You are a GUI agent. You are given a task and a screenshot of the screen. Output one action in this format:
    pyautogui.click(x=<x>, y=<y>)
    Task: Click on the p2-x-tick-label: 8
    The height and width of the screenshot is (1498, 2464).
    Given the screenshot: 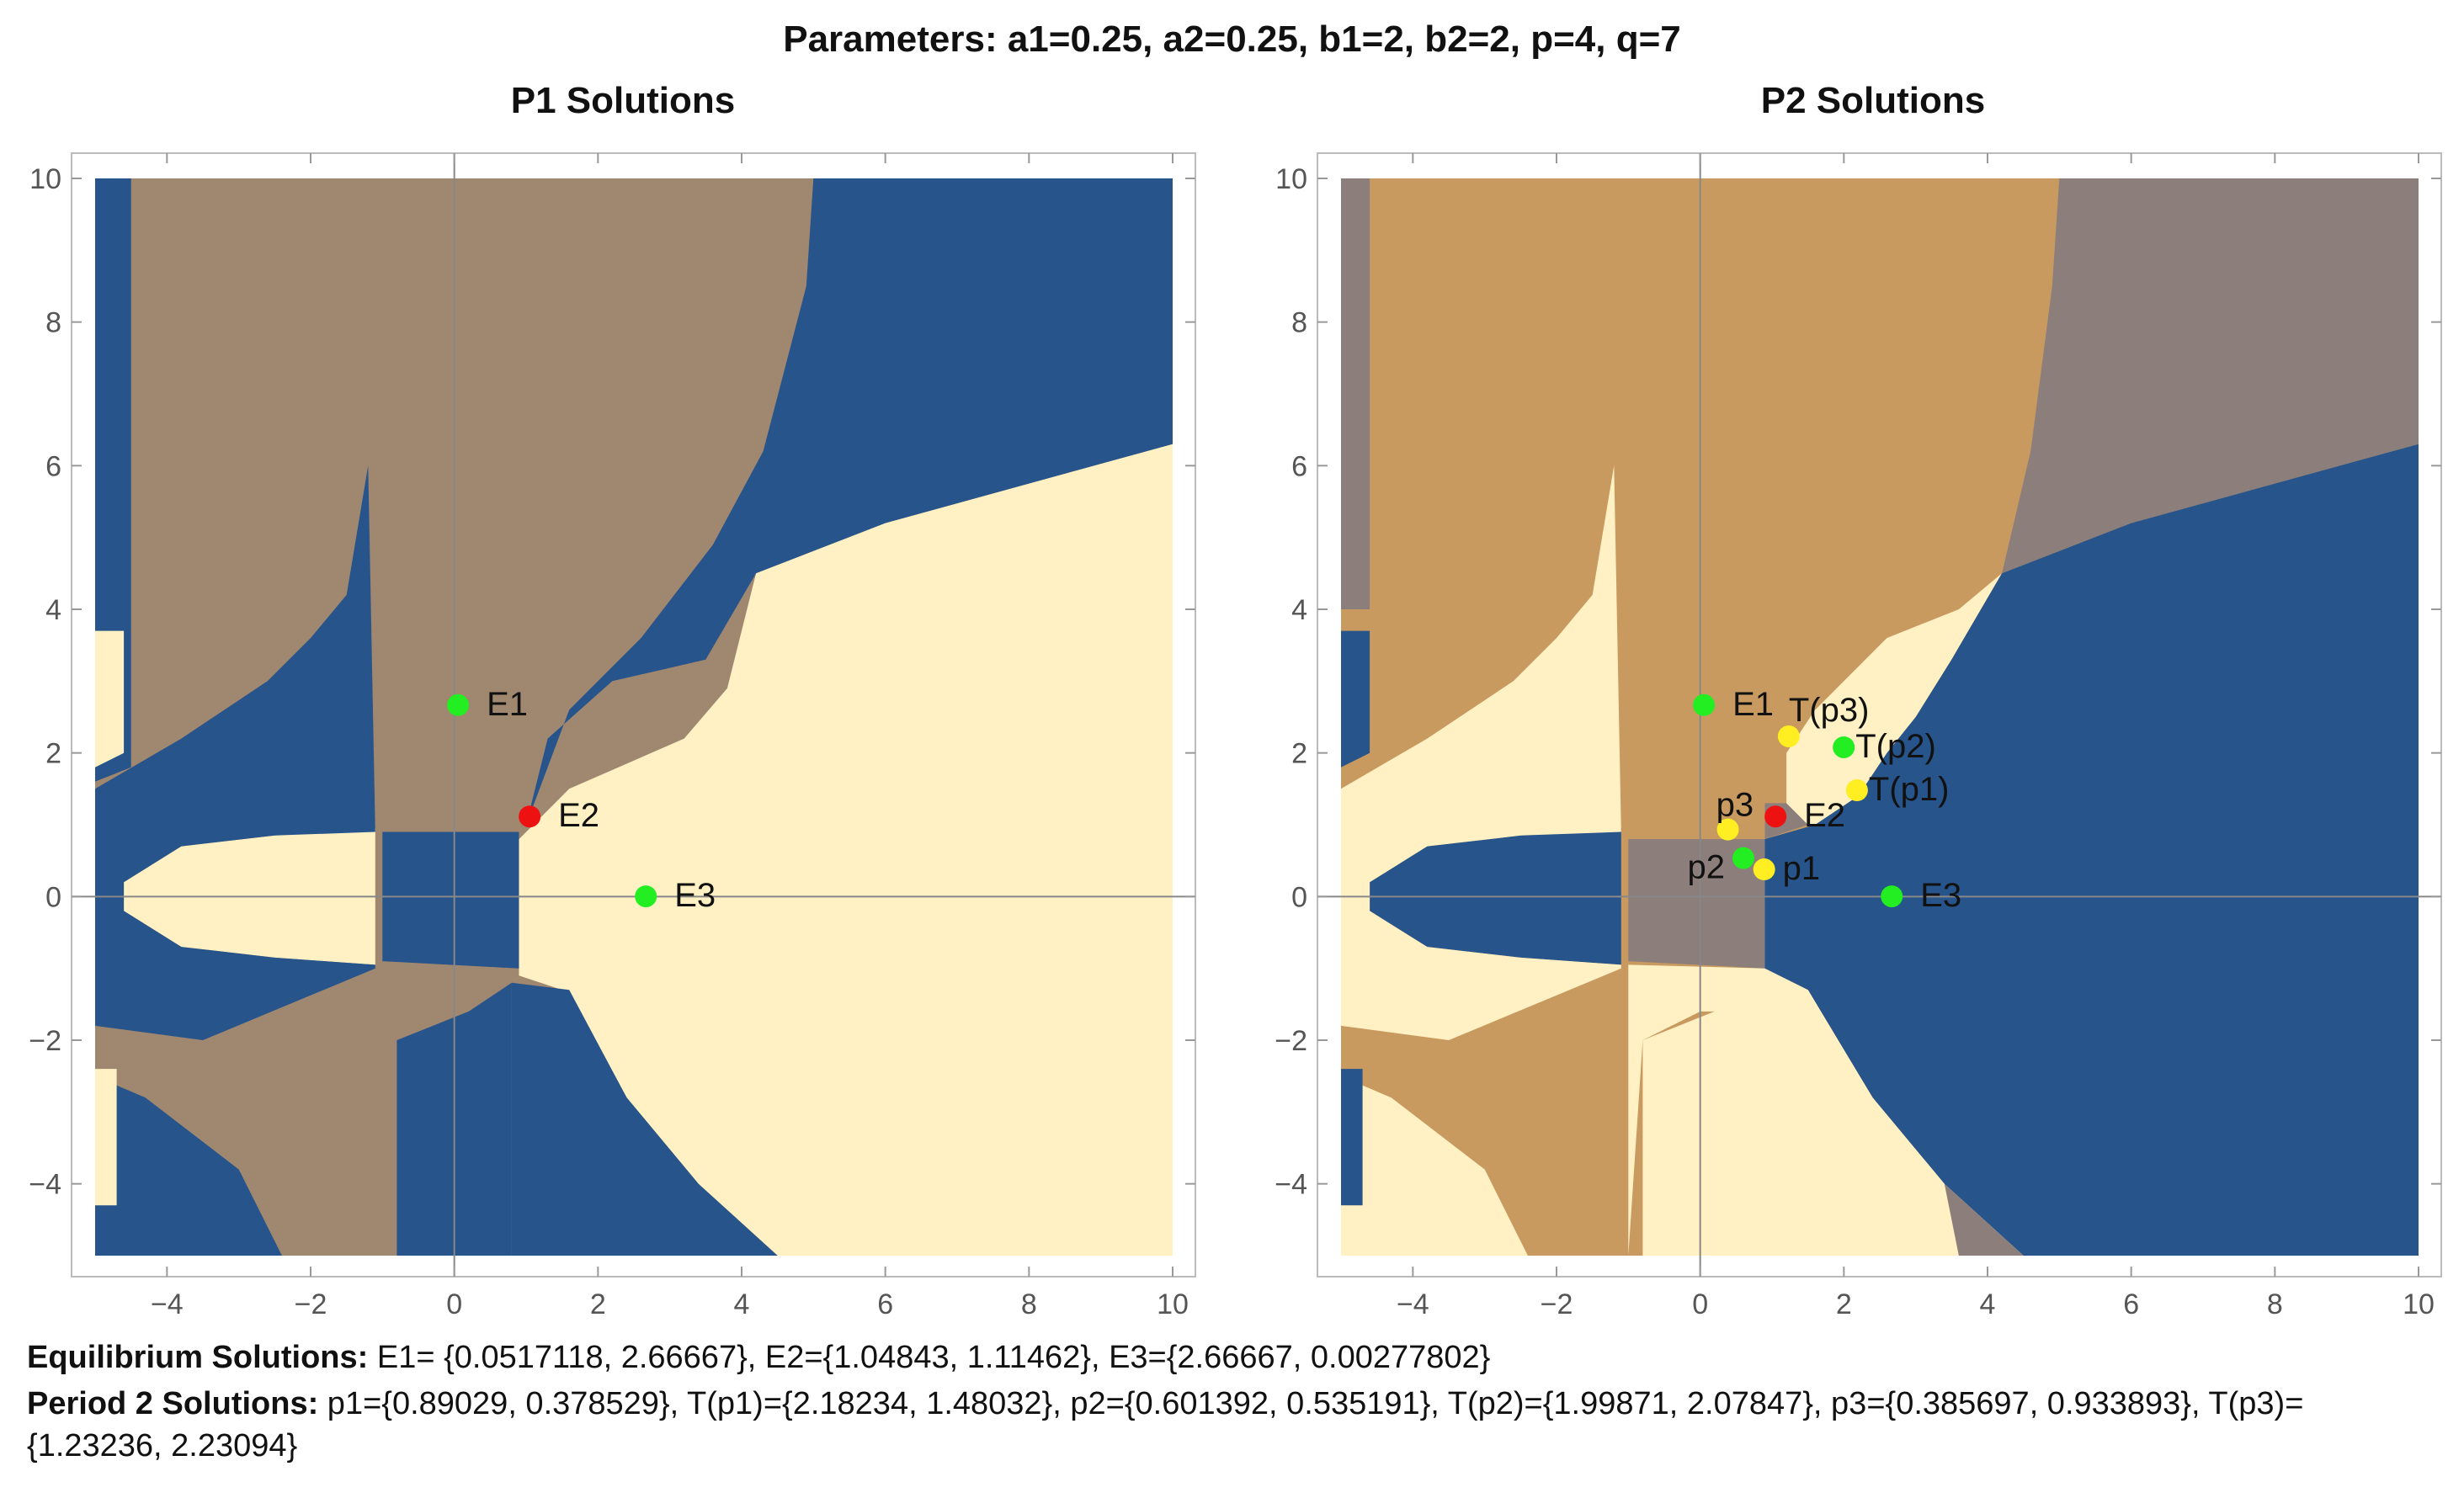 What is the action you would take?
    pyautogui.click(x=2275, y=1304)
    